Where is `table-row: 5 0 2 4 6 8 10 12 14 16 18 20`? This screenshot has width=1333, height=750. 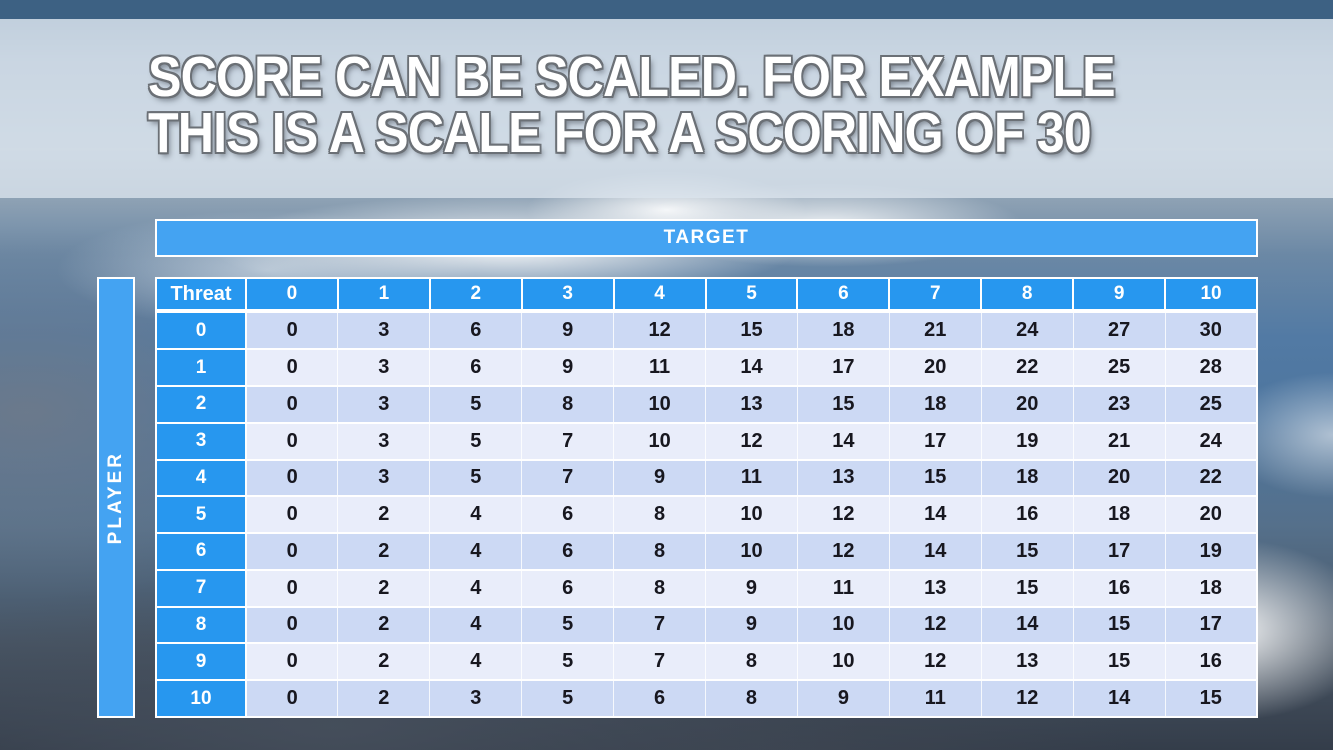 table-row: 5 0 2 4 6 8 10 12 14 16 18 20 is located at coordinates (706, 515).